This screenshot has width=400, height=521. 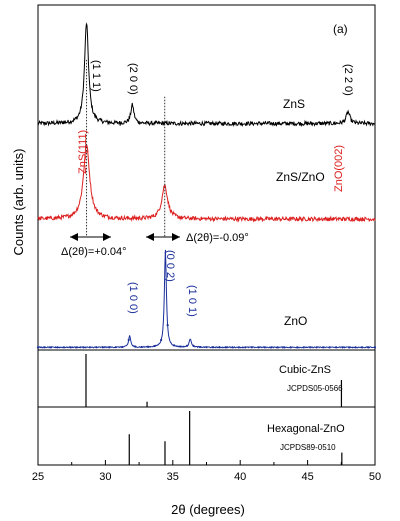 What do you see at coordinates (83, 152) in the screenshot?
I see `peak-label-zns111-red: ZnS(111)` at bounding box center [83, 152].